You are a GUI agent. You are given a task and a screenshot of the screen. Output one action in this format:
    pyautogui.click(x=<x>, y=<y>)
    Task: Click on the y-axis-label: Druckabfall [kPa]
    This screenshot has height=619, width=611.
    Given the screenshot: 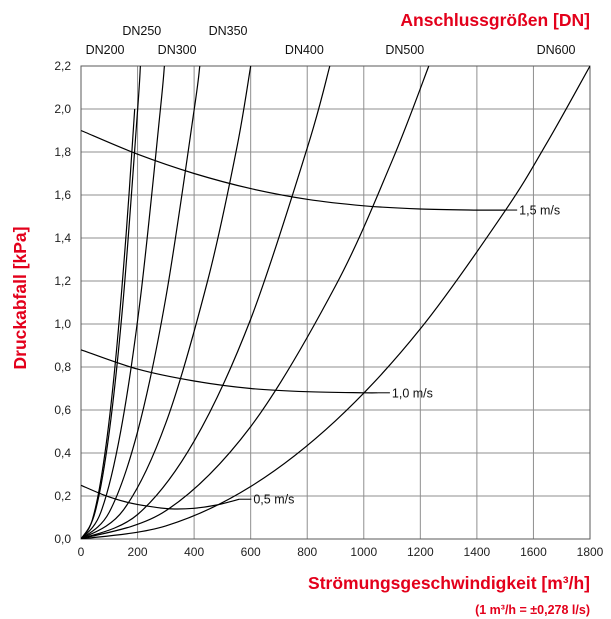 What is the action you would take?
    pyautogui.click(x=20, y=298)
    